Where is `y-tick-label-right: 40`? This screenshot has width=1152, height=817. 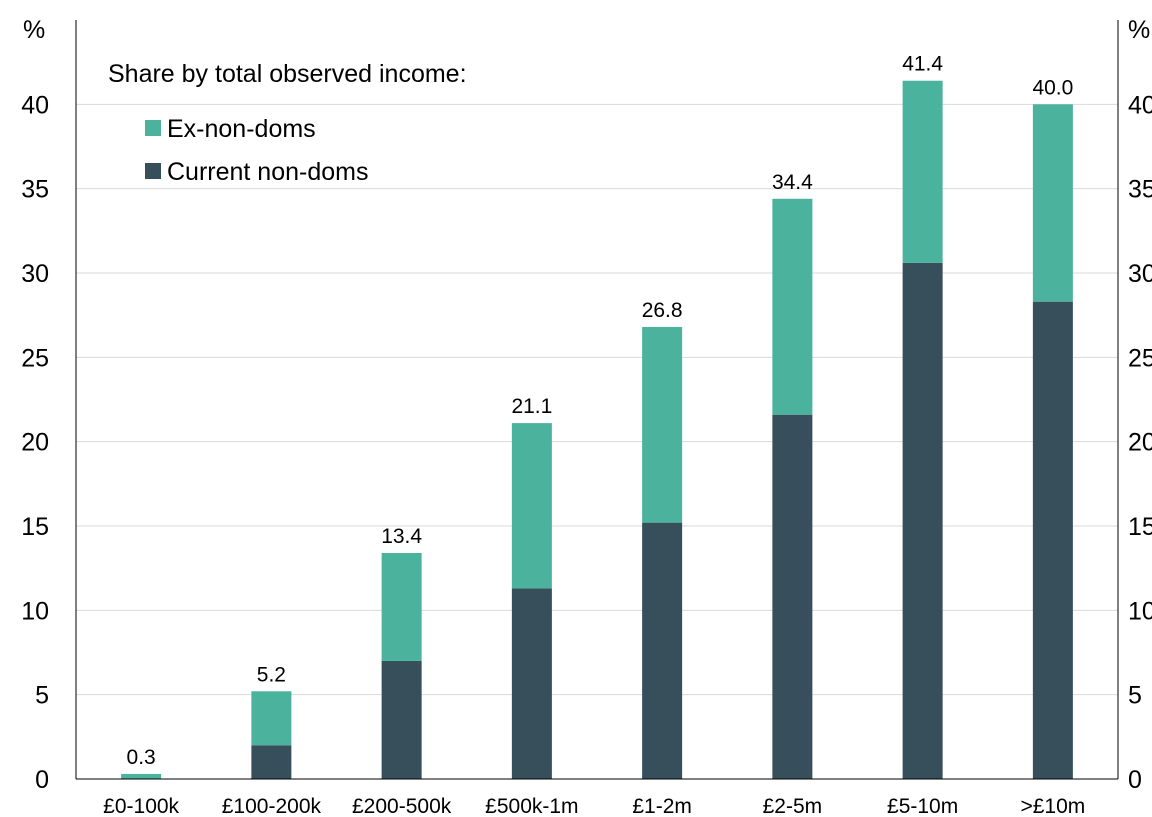 y-tick-label-right: 40 is located at coordinates (1140, 105).